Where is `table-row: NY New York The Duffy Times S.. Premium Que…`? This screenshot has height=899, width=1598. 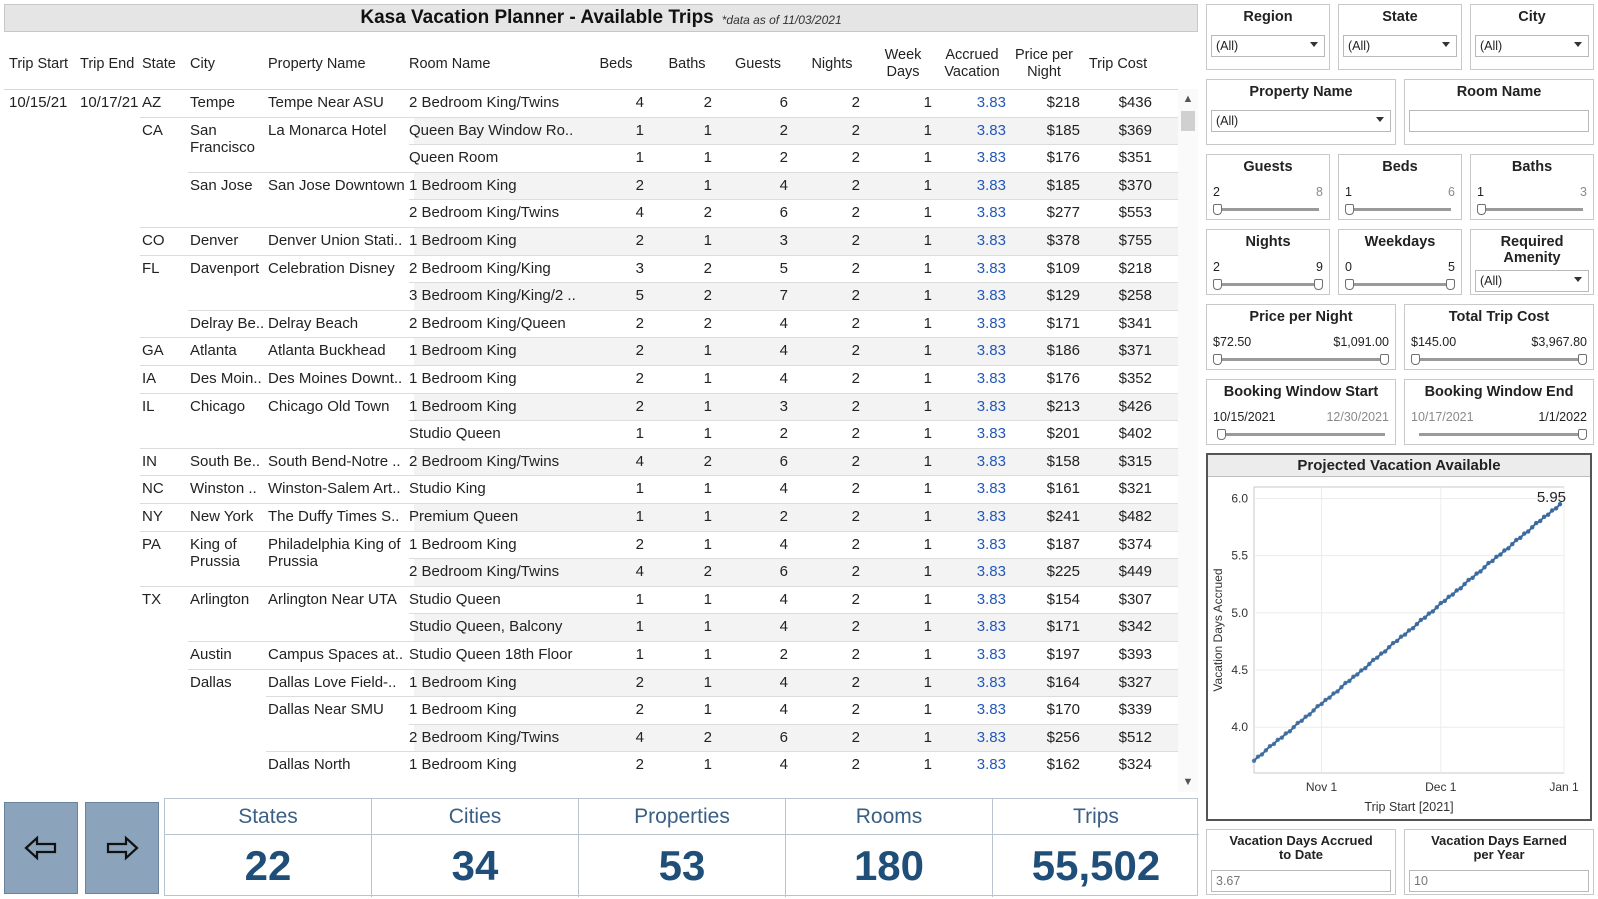
table-row: NY New York The Duffy Times S.. Premium Que… is located at coordinates (591, 517).